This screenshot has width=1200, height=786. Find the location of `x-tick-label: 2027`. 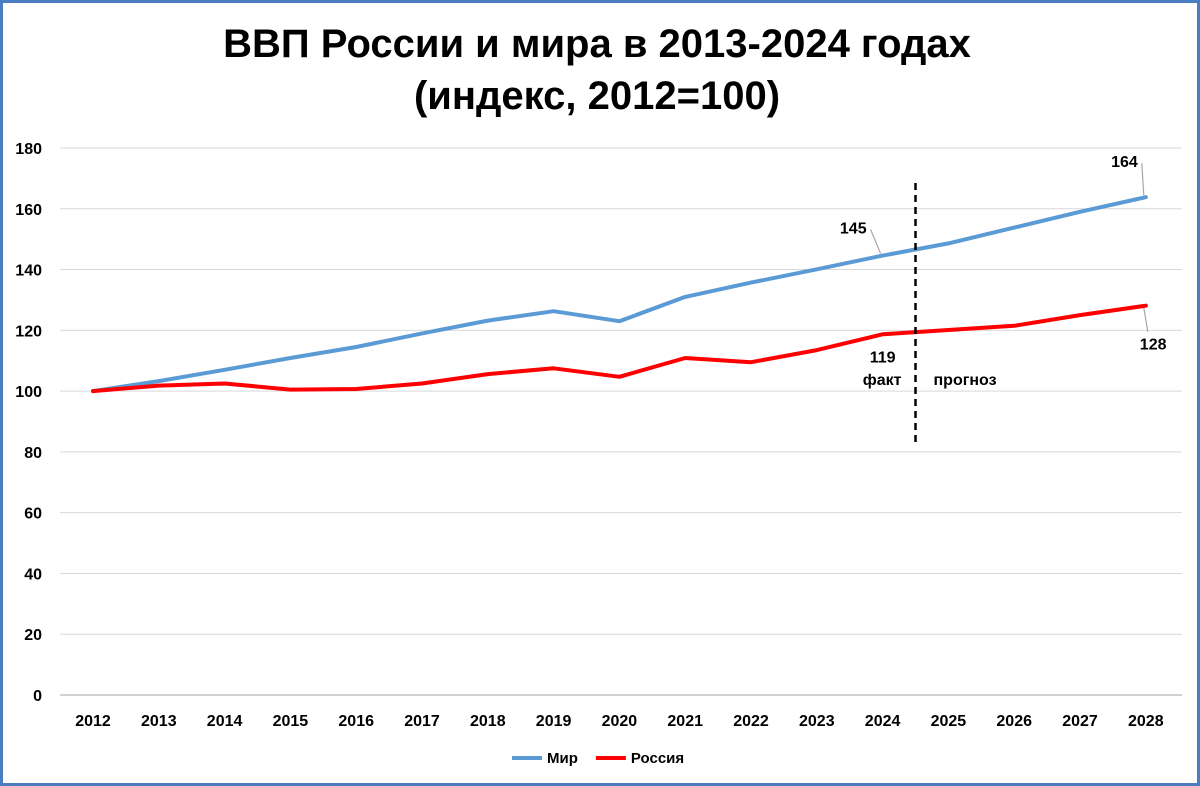

x-tick-label: 2027 is located at coordinates (1080, 721).